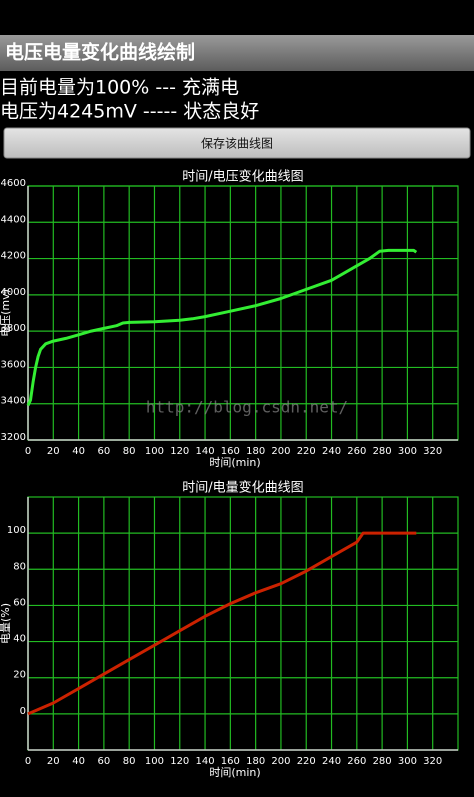  What do you see at coordinates (13, 219) in the screenshot?
I see `y-tick-label: 4400` at bounding box center [13, 219].